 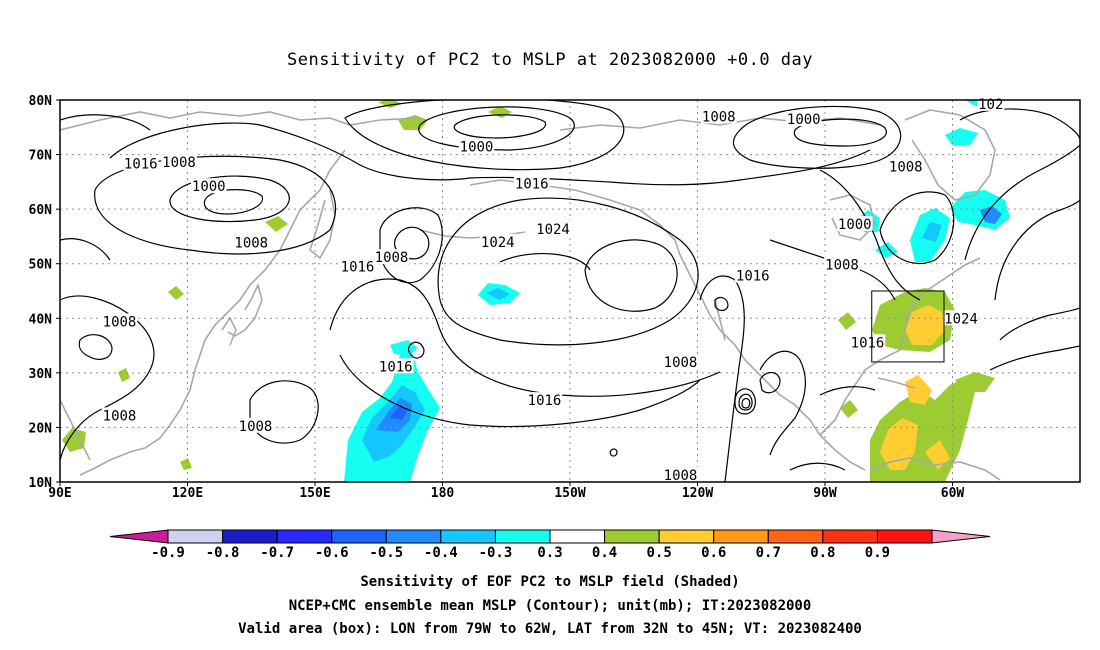 I want to click on coast-alaska, so click(x=575, y=217).